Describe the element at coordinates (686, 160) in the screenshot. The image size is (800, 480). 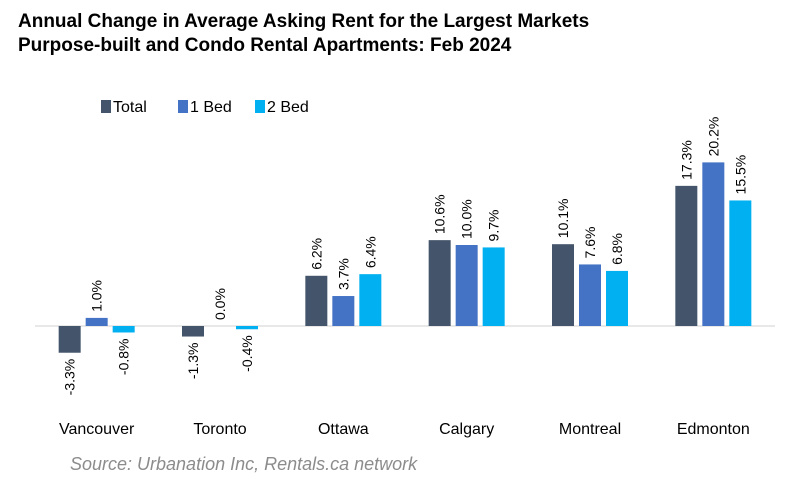
I see `data-label: 17.3%` at that location.